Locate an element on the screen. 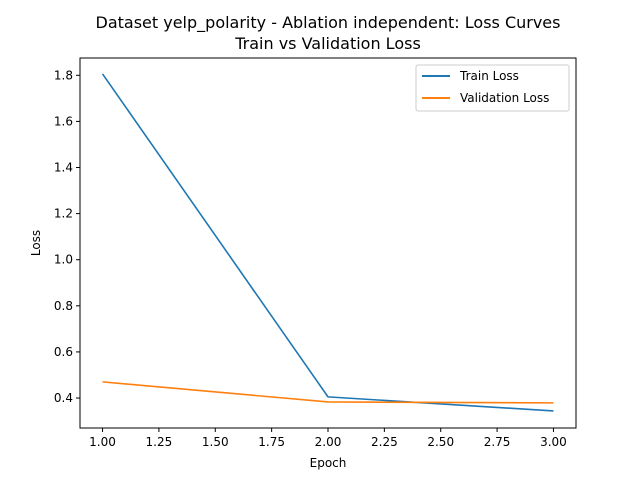  x-tick-label: 2.00 is located at coordinates (328, 442).